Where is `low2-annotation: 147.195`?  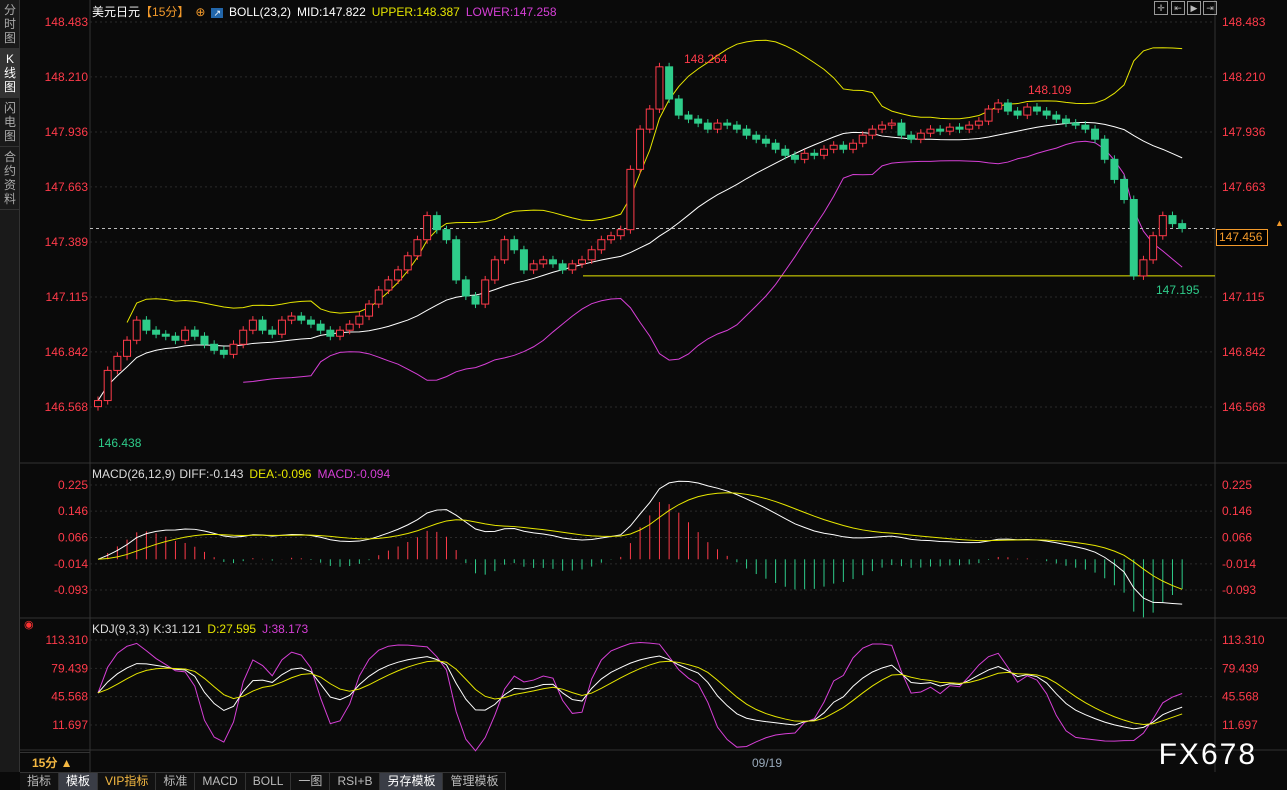 low2-annotation: 147.195 is located at coordinates (1178, 290).